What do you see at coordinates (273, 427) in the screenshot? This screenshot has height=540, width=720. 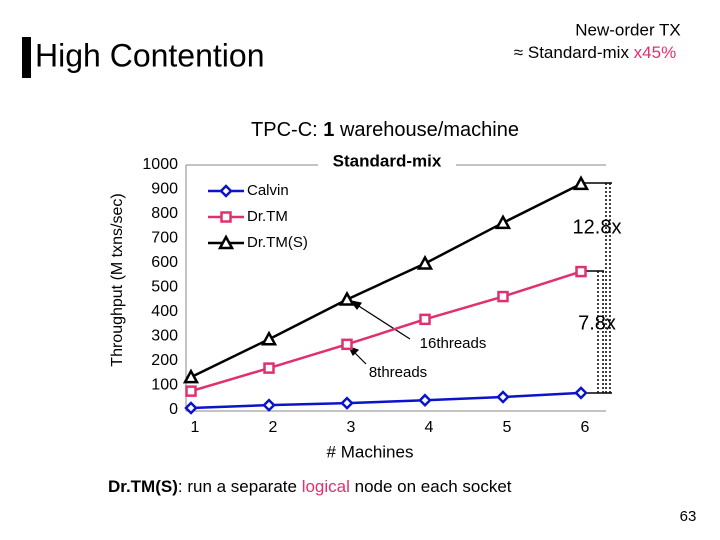 I see `x-tick-label: 2` at bounding box center [273, 427].